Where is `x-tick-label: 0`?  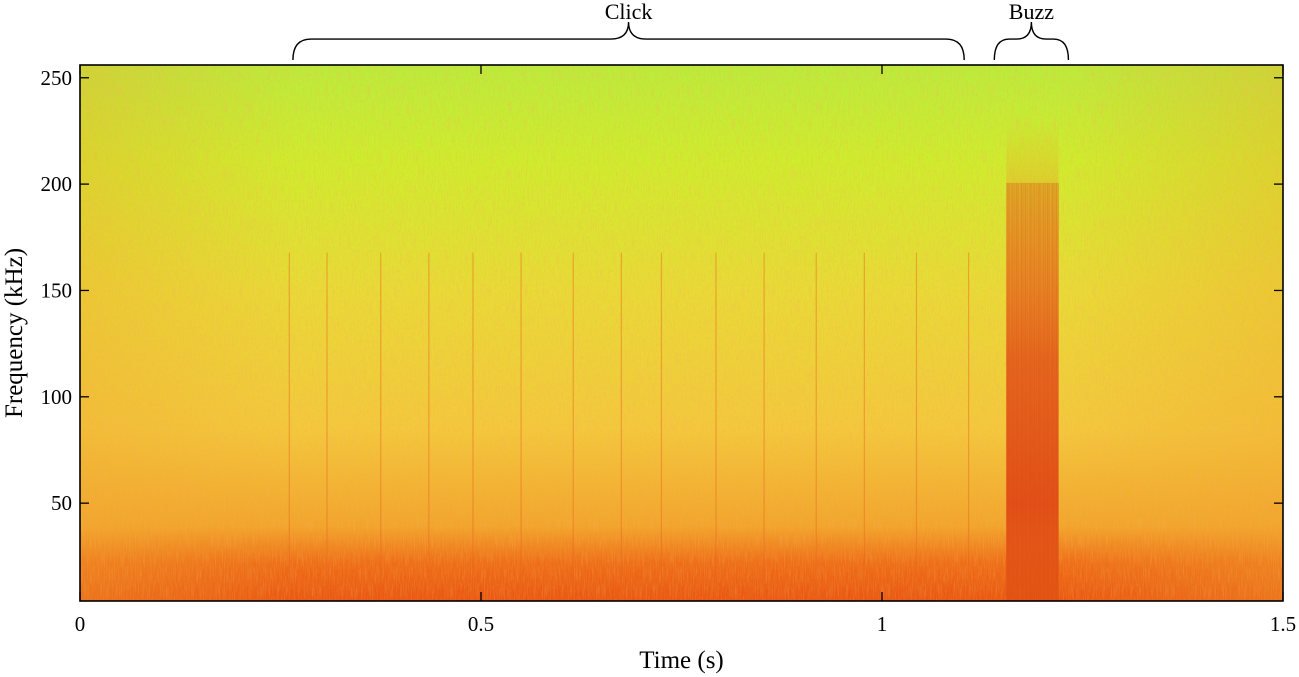 x-tick-label: 0 is located at coordinates (80, 624).